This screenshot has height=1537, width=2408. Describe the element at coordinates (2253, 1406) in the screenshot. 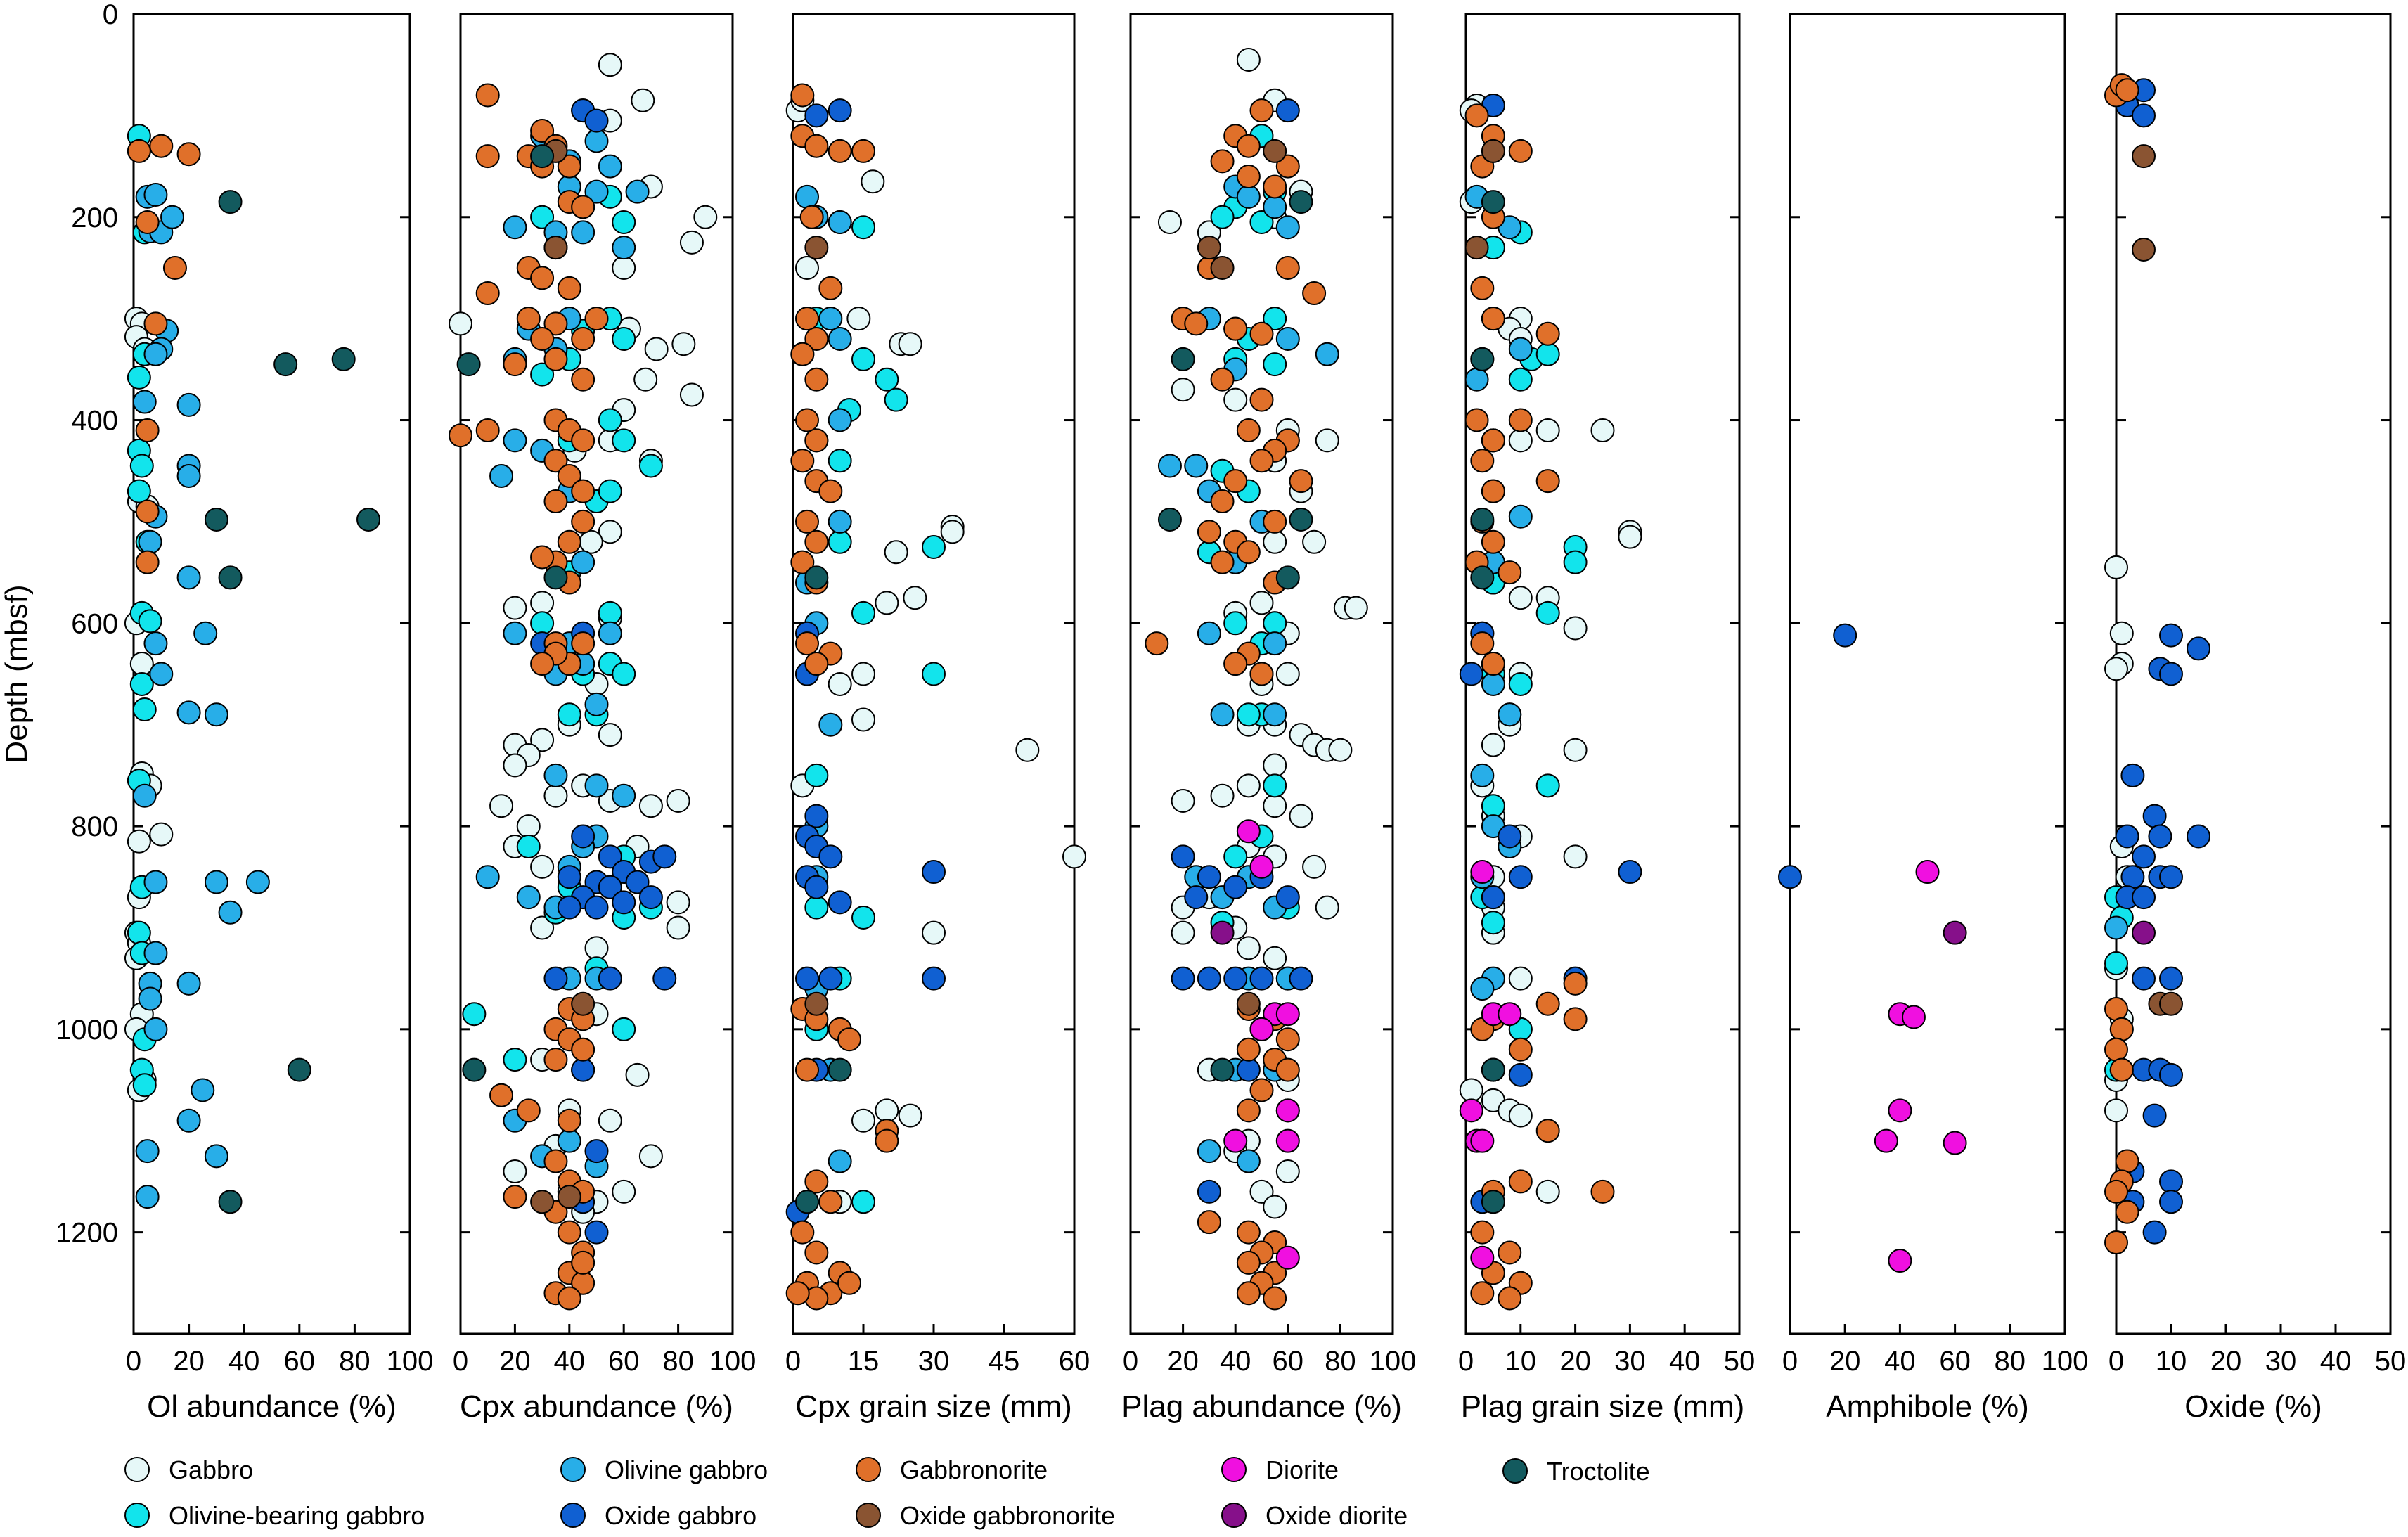

I see `x-axis-label: Oxide (%)` at that location.